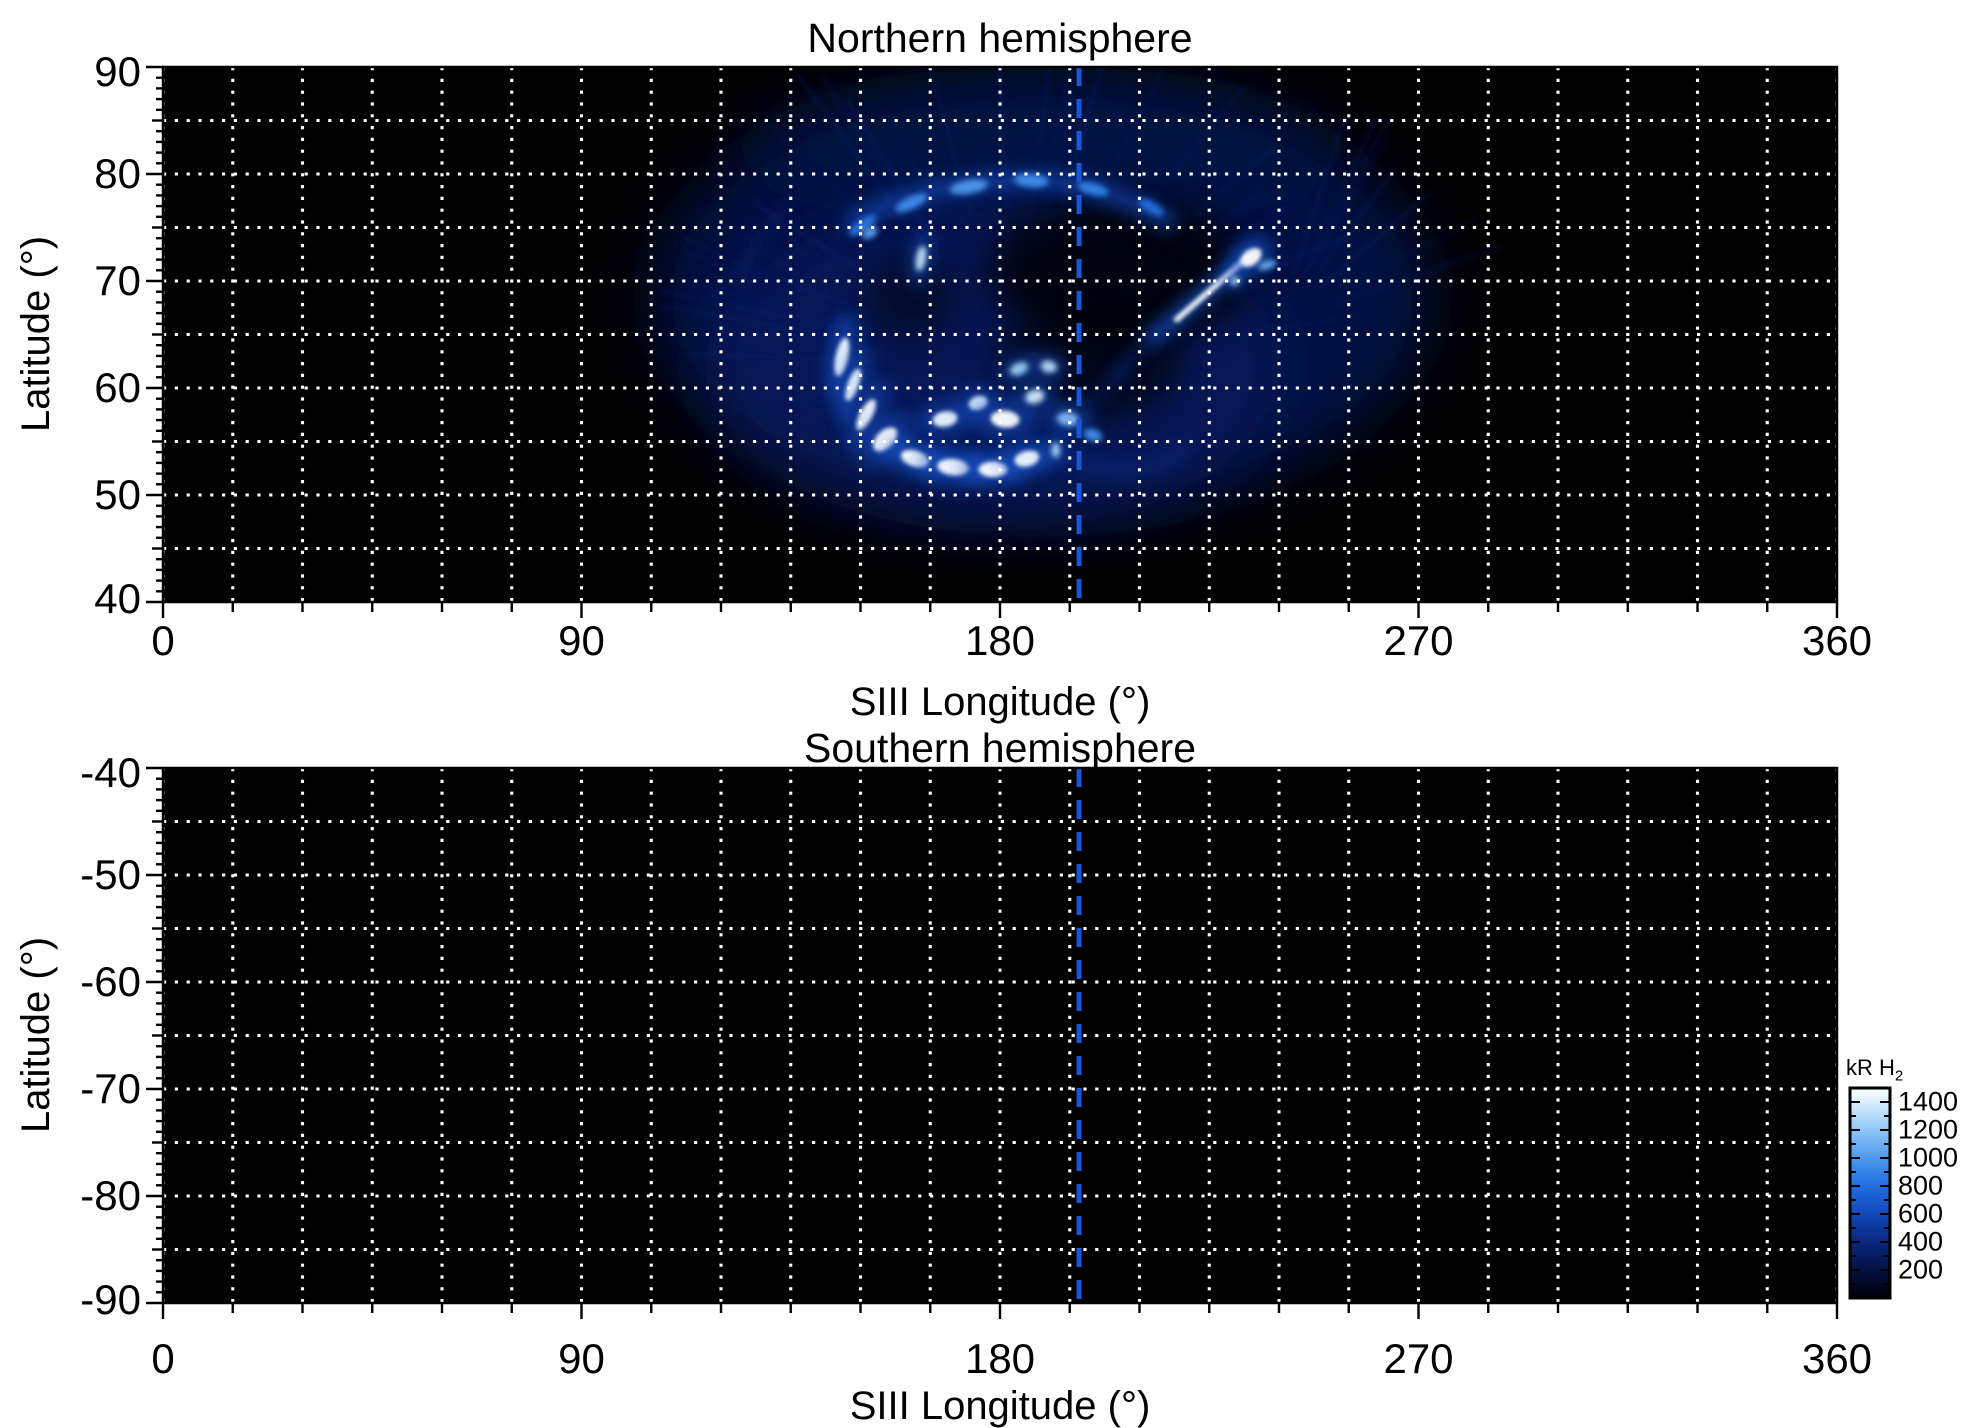  I want to click on north-y-tick-60: 60, so click(117, 387).